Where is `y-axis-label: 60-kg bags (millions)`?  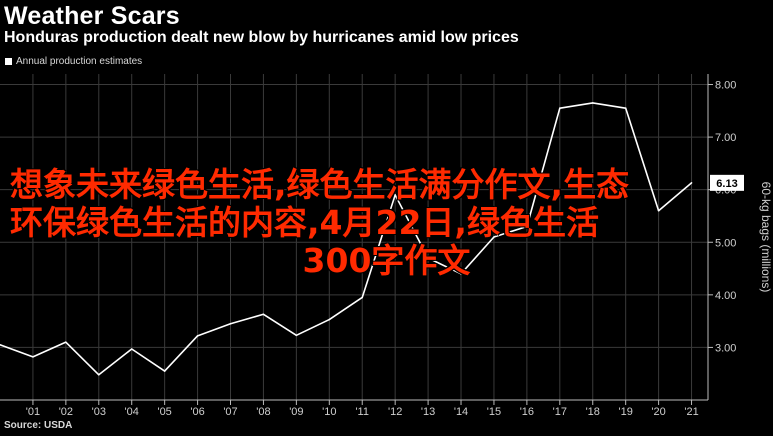 y-axis-label: 60-kg bags (millions) is located at coordinates (766, 237).